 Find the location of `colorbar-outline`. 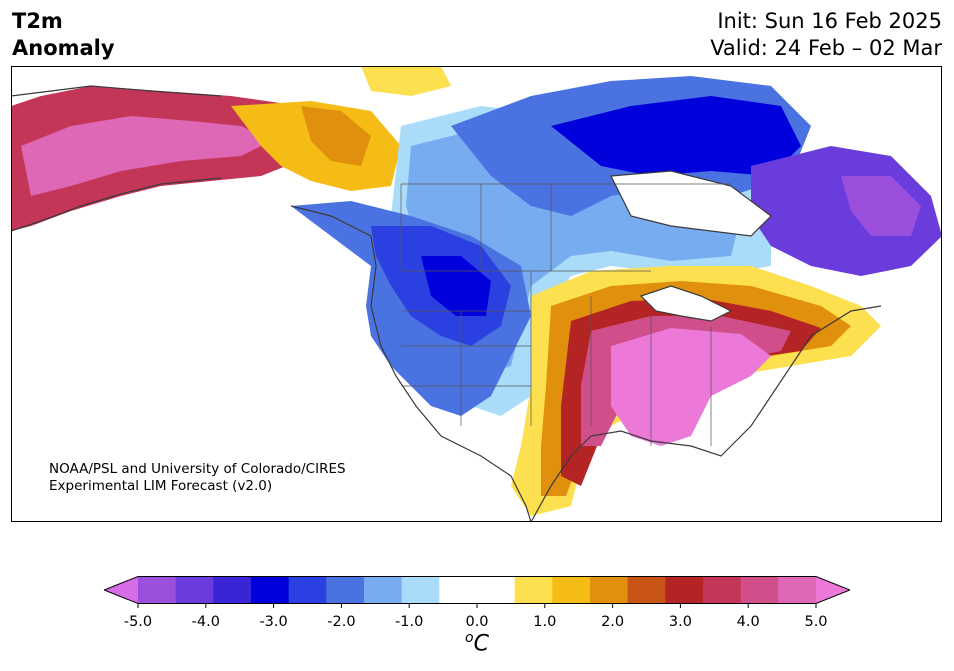

colorbar-outline is located at coordinates (477, 590).